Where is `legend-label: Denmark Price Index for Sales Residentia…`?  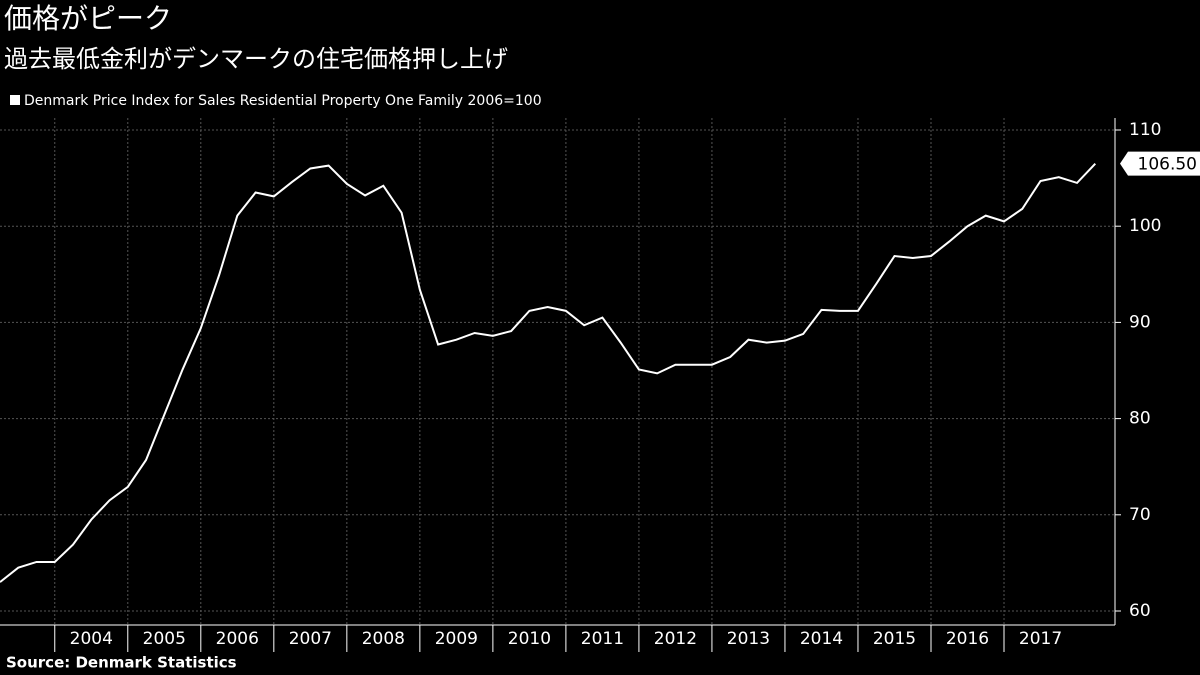
legend-label: Denmark Price Index for Sales Residentia… is located at coordinates (283, 101).